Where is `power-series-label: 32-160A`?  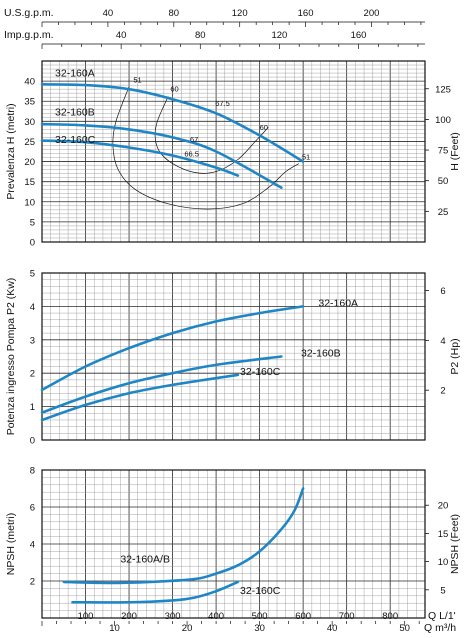 power-series-label: 32-160A is located at coordinates (338, 303).